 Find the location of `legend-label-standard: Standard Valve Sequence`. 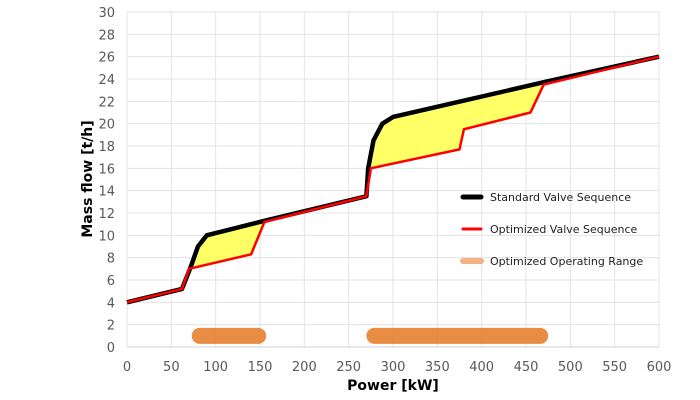

legend-label-standard: Standard Valve Sequence is located at coordinates (560, 197).